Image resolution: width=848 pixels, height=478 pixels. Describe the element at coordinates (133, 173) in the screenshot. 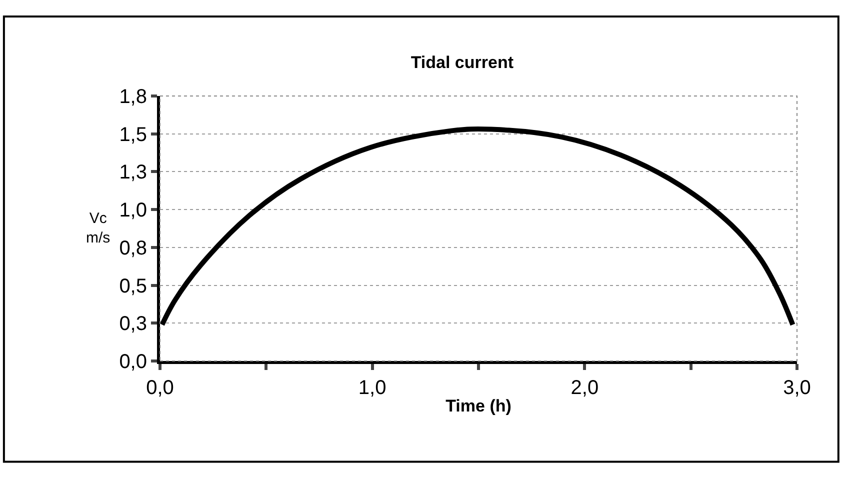

I see `y-tick-label: 1,3` at that location.